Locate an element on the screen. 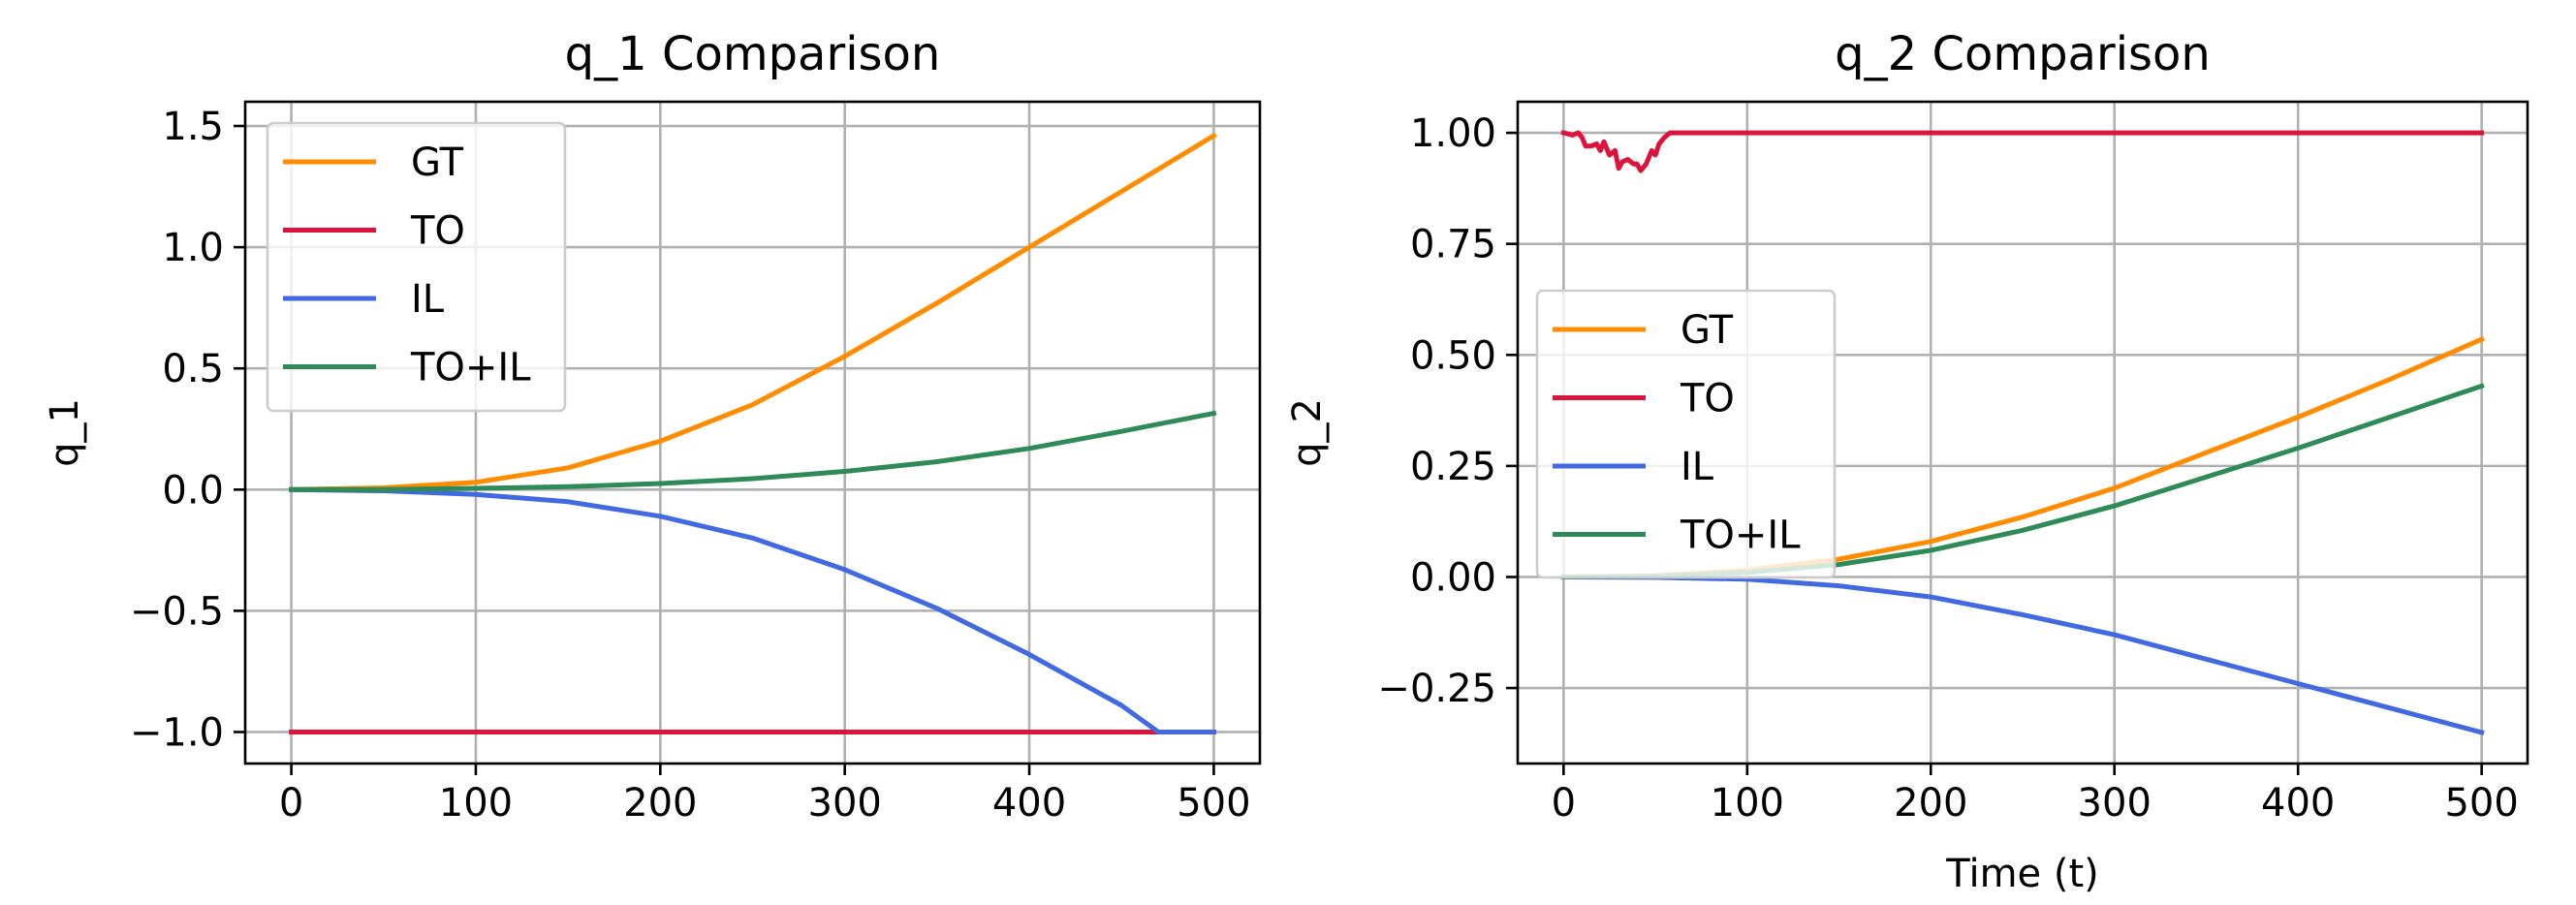  series-line-gt is located at coordinates (753, 312).